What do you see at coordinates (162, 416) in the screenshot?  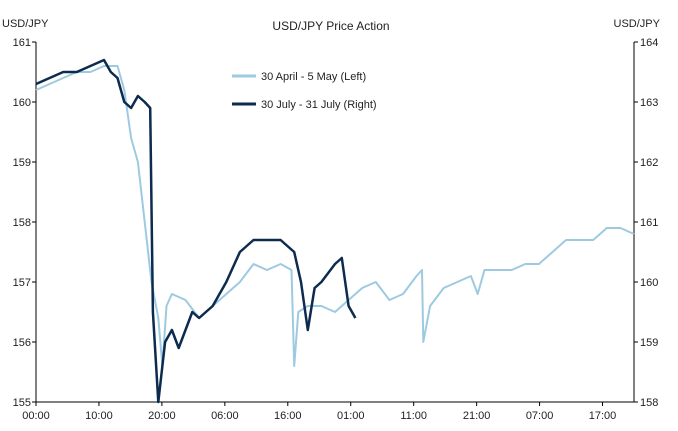 I see `x-tick-label: 20:00` at bounding box center [162, 416].